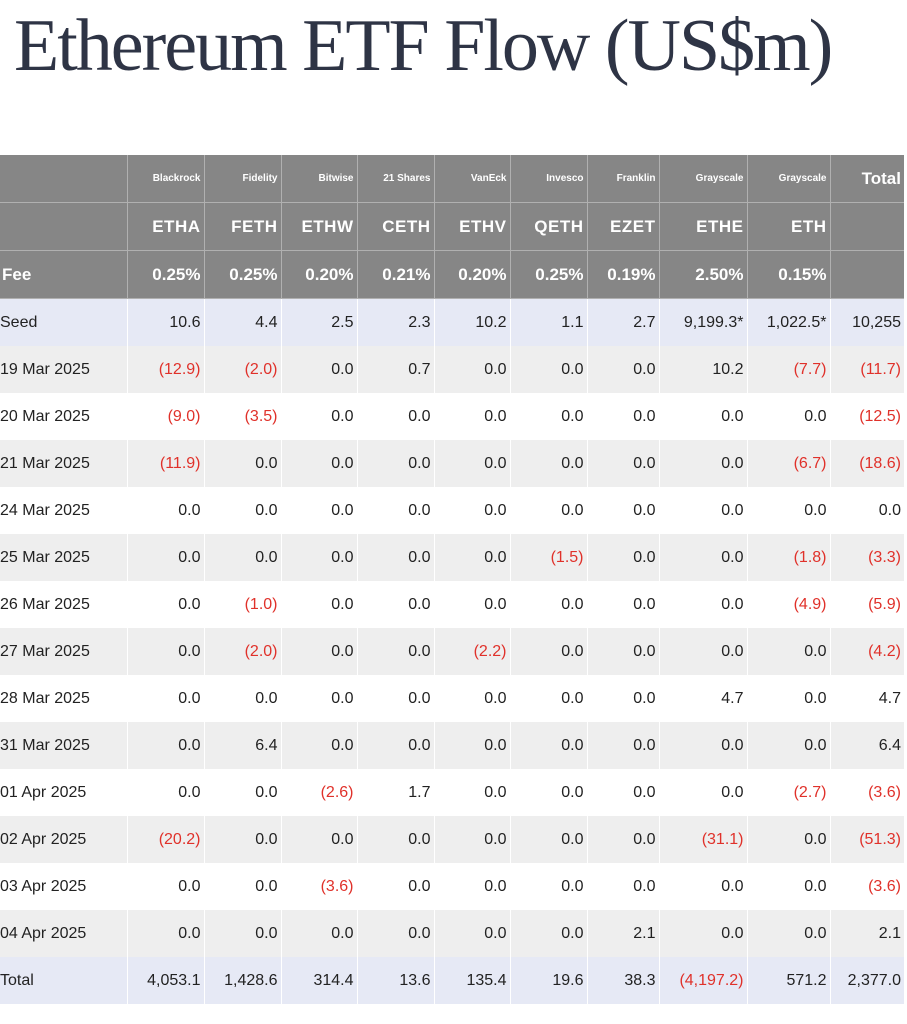 The image size is (907, 1024). I want to click on value-cell: (20.2), so click(165, 839).